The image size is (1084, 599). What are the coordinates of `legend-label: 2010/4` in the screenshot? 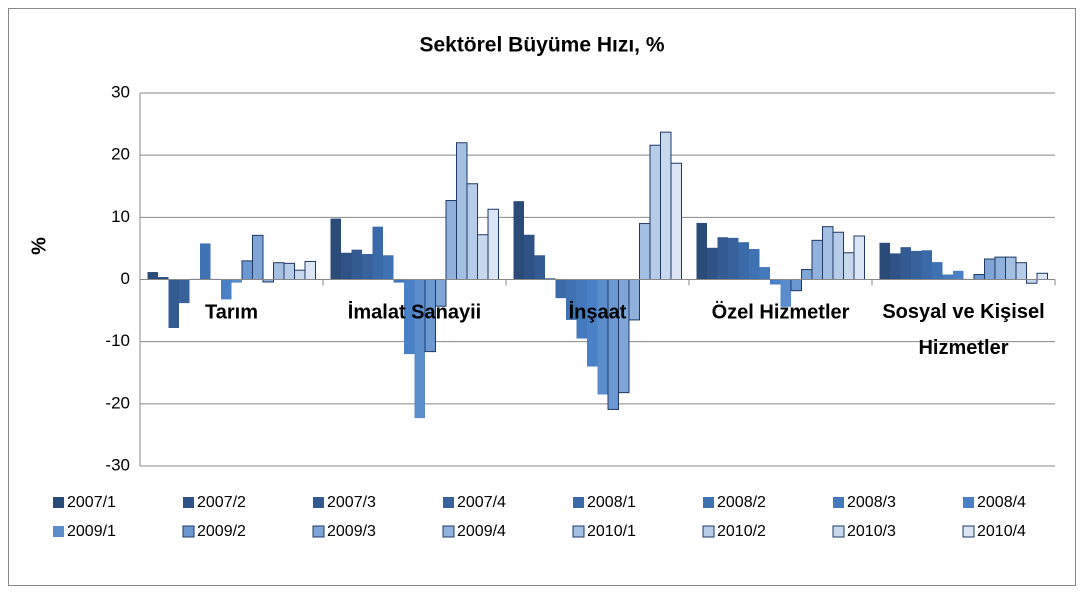 It's located at (1001, 531).